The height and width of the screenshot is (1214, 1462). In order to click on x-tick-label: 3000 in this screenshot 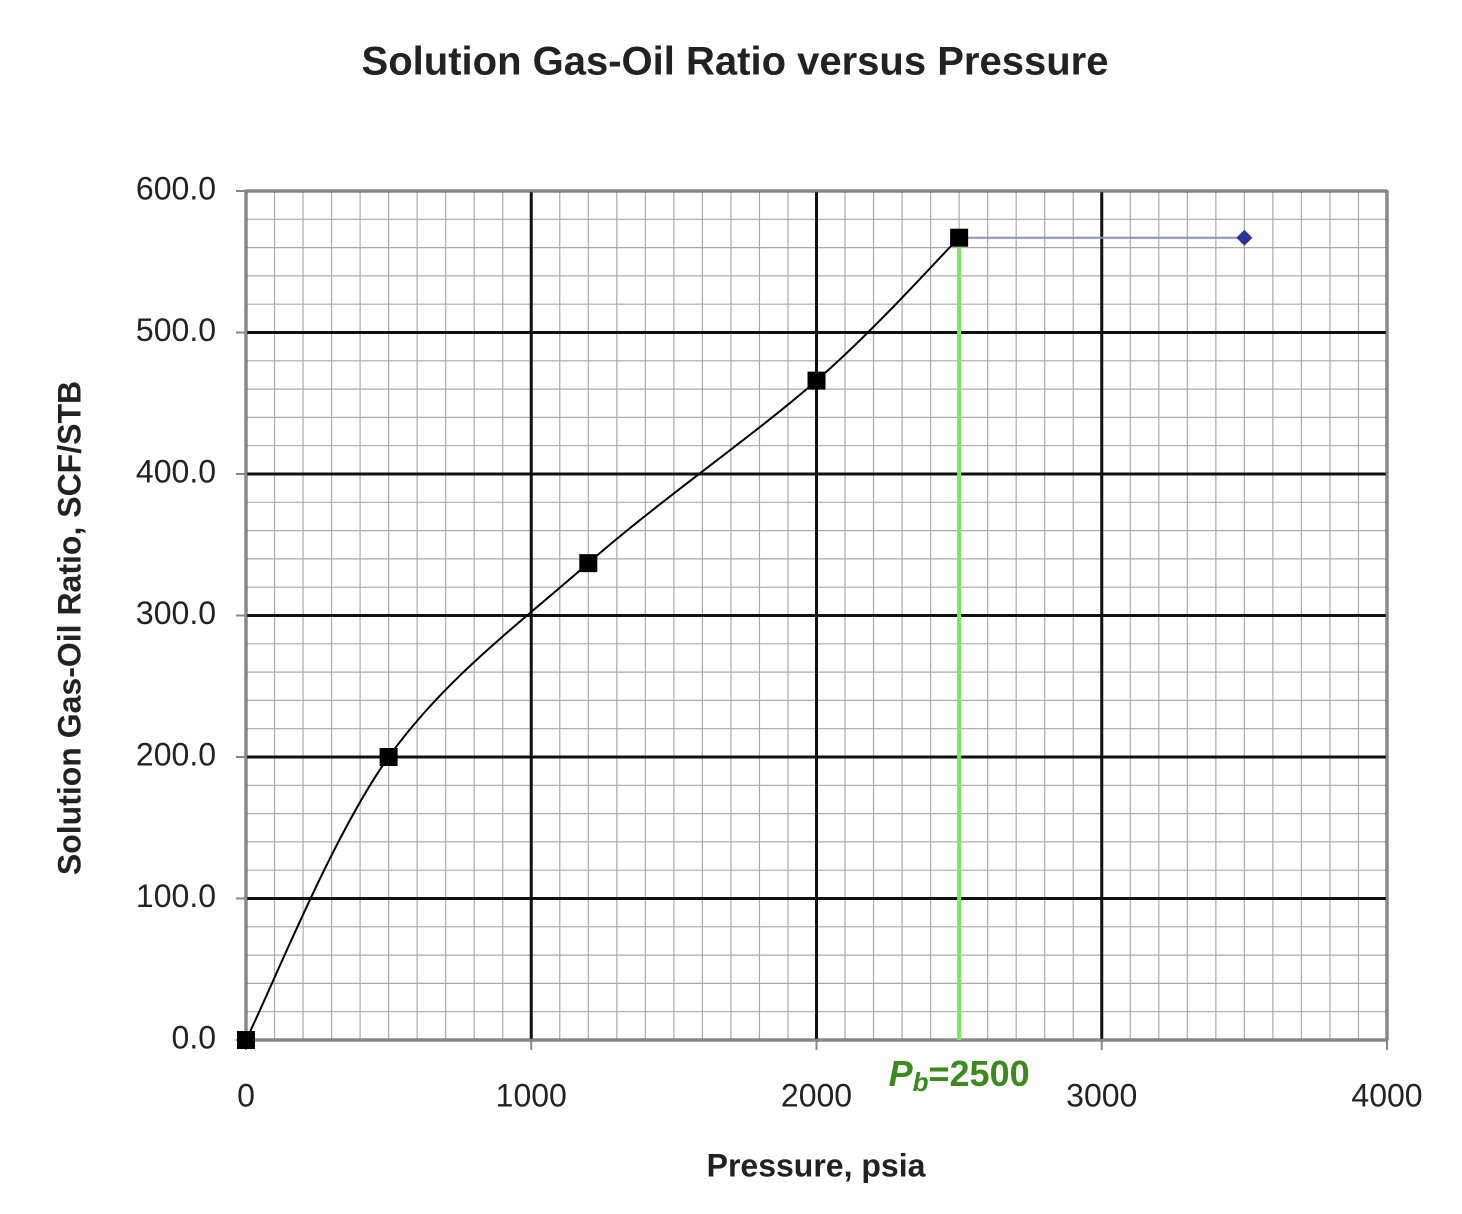, I will do `click(1101, 1095)`.